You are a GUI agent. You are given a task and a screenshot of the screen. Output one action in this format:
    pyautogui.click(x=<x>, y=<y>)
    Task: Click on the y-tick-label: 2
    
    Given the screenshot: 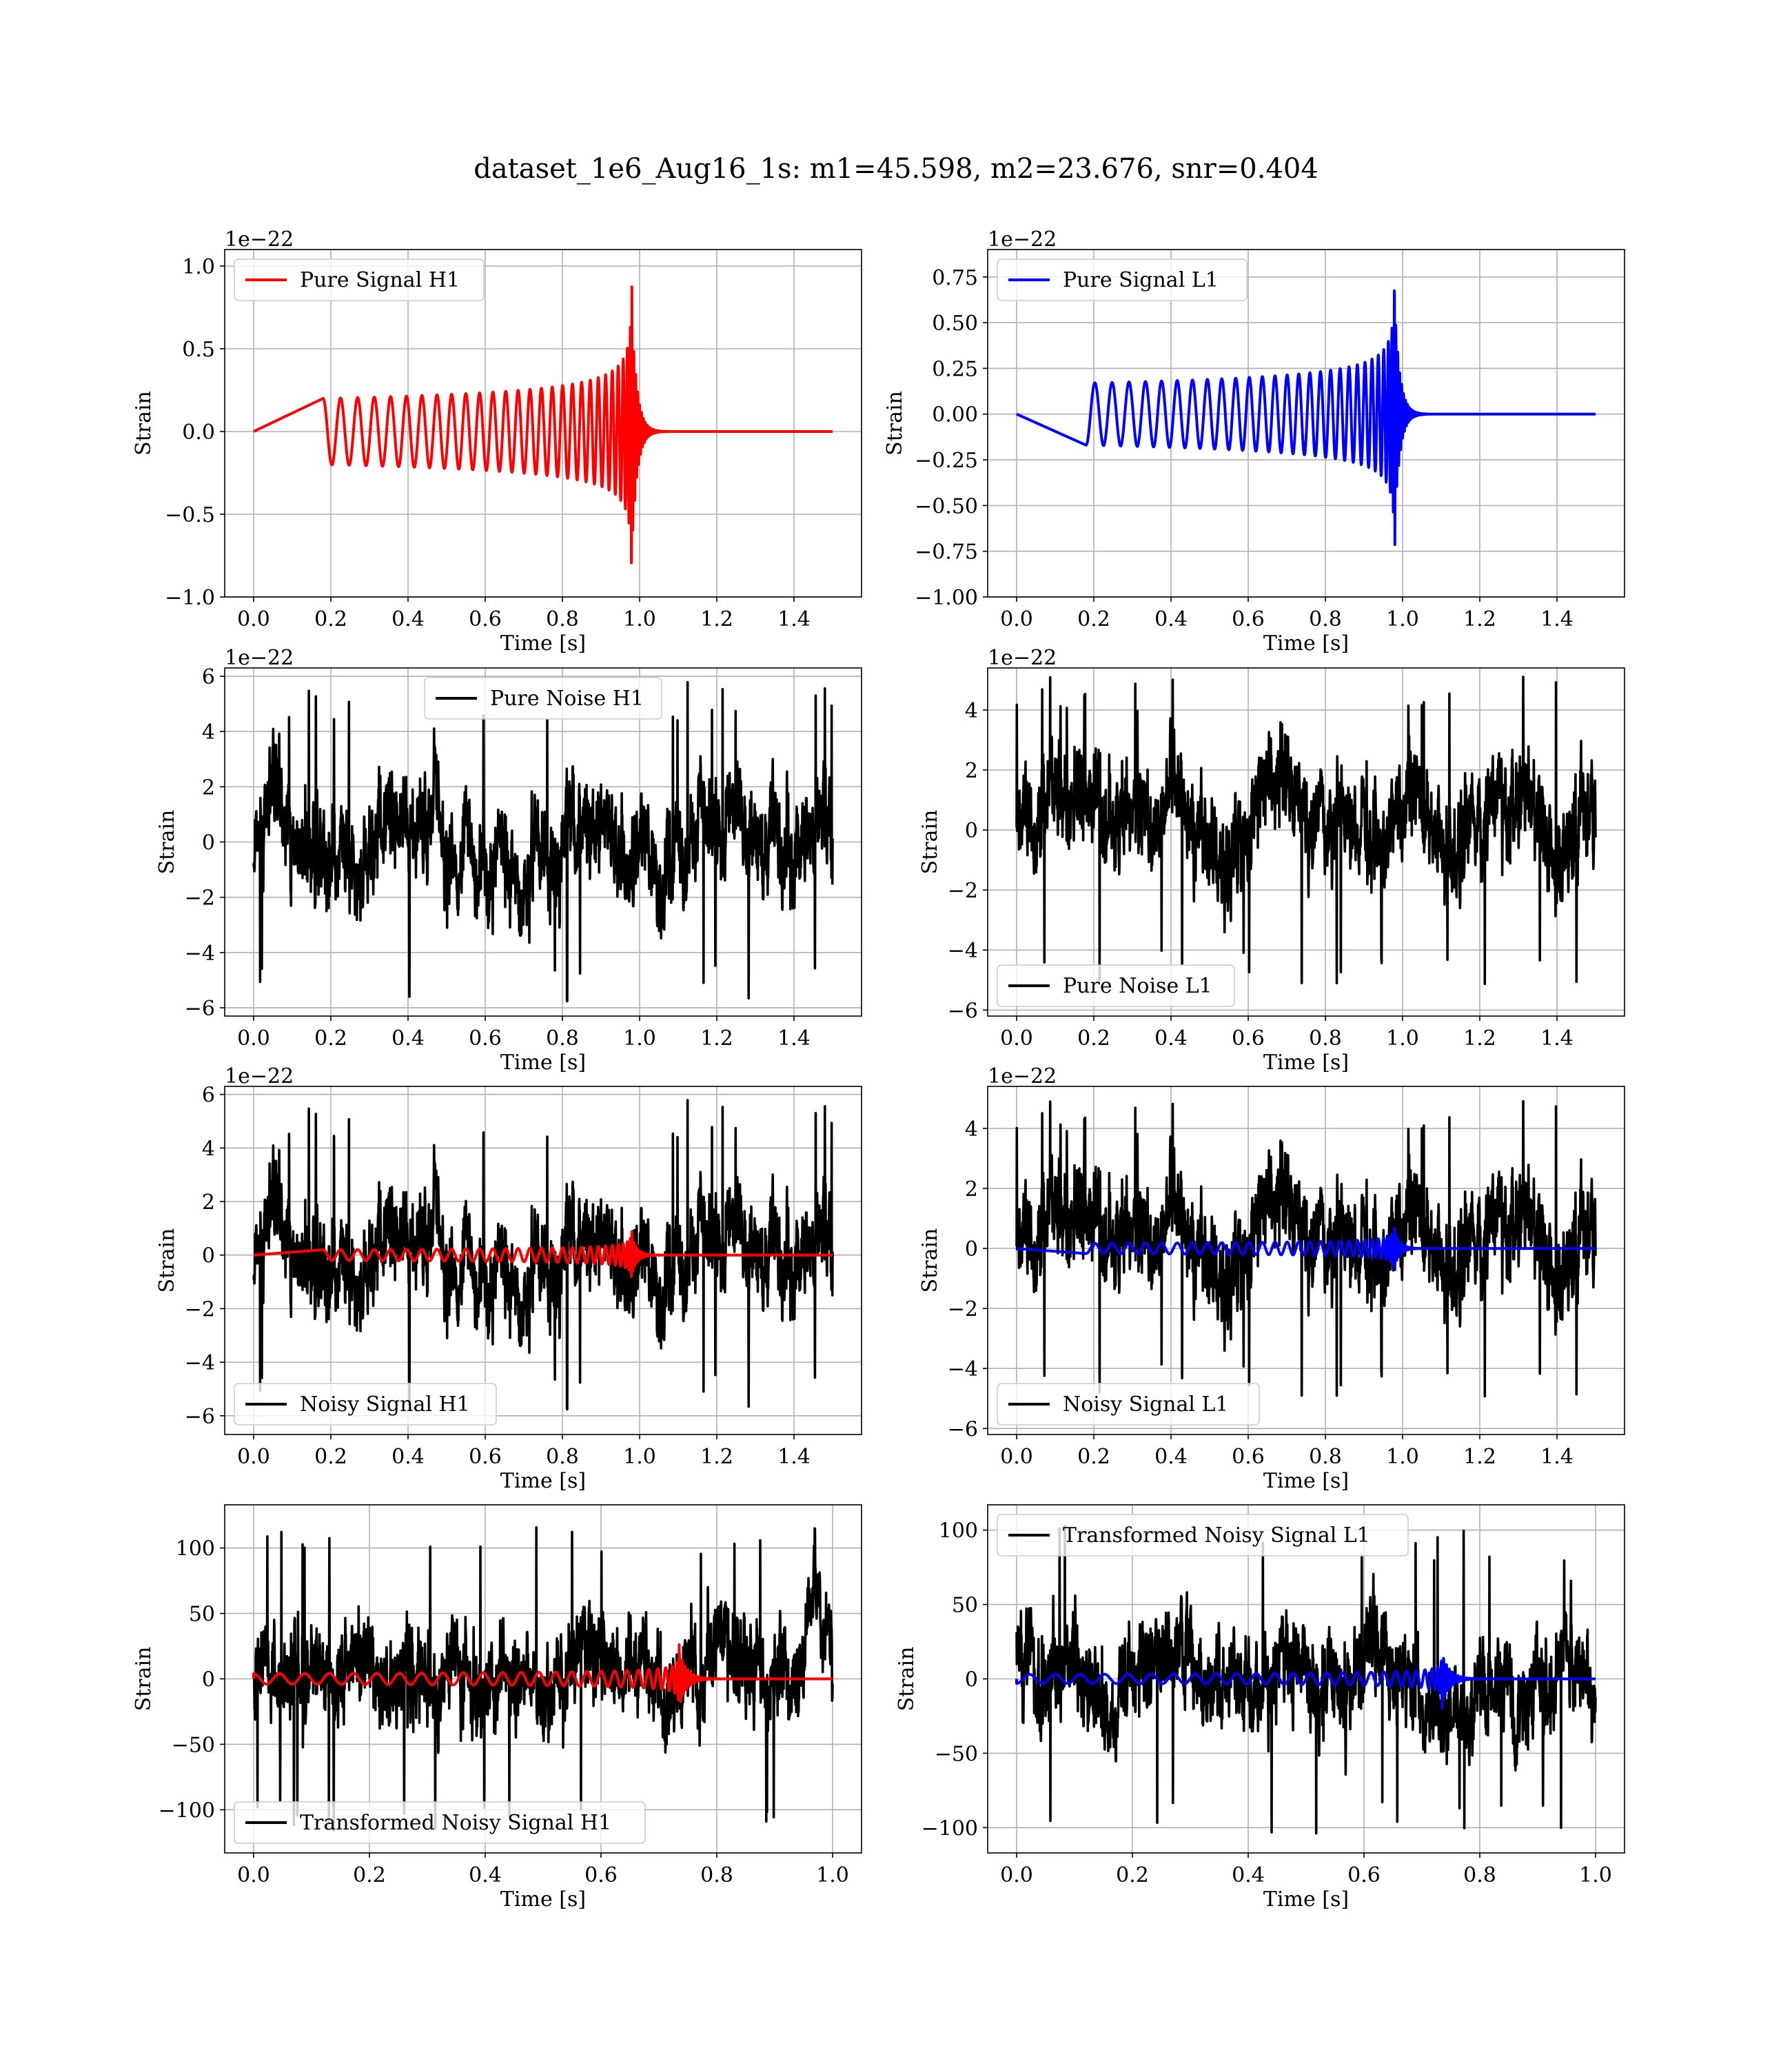 What is the action you would take?
    pyautogui.click(x=971, y=771)
    